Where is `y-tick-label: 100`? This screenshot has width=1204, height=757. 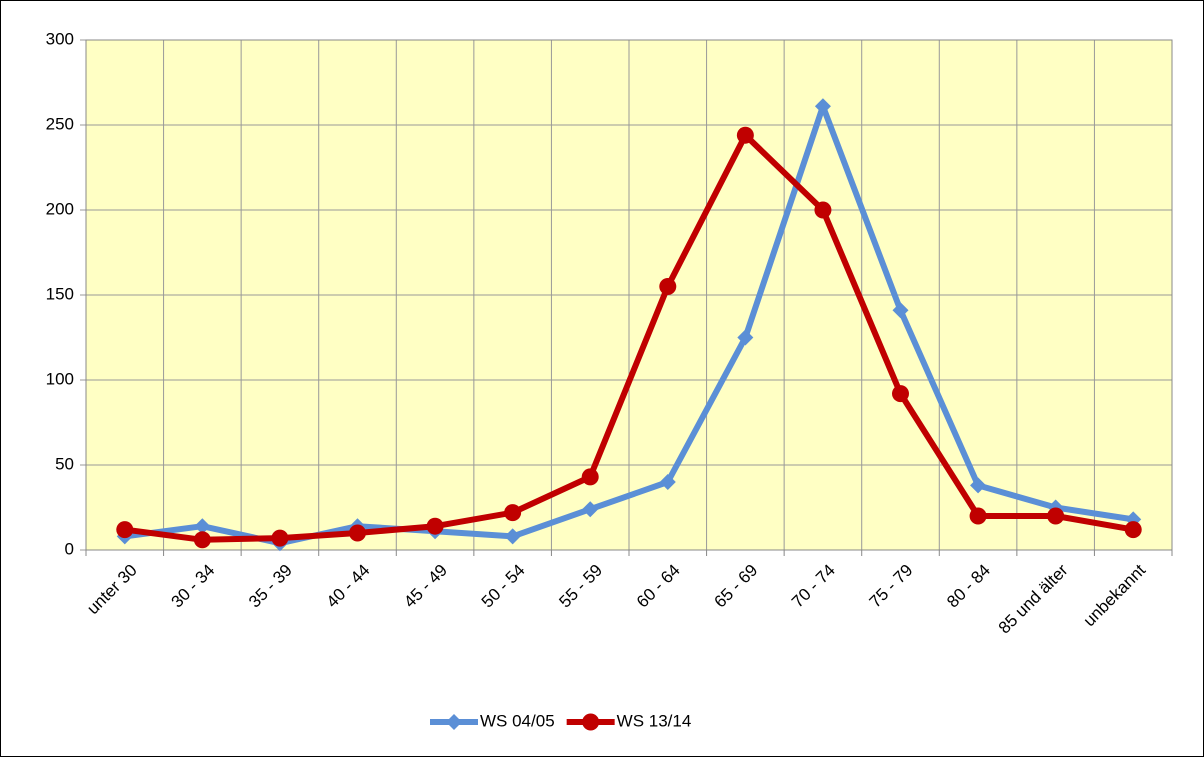
y-tick-label: 100 is located at coordinates (60, 378).